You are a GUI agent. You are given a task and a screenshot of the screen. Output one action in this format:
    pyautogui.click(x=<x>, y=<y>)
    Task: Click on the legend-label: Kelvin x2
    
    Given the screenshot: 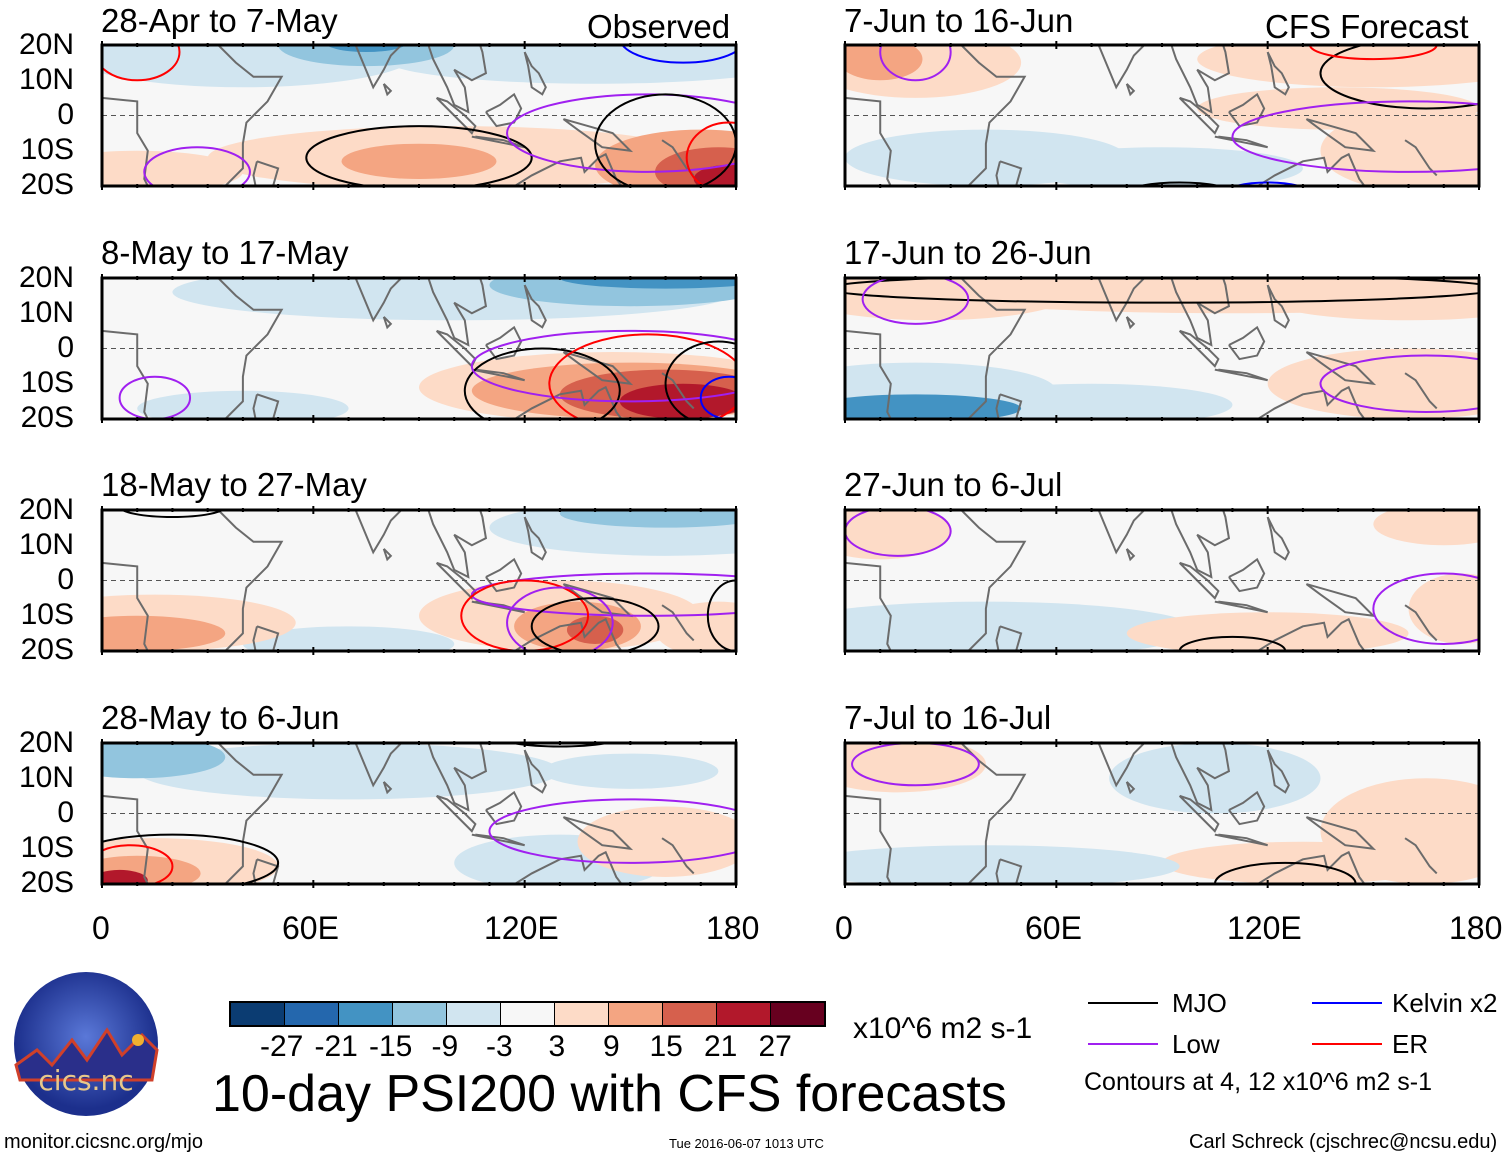 What is the action you would take?
    pyautogui.click(x=1445, y=1003)
    